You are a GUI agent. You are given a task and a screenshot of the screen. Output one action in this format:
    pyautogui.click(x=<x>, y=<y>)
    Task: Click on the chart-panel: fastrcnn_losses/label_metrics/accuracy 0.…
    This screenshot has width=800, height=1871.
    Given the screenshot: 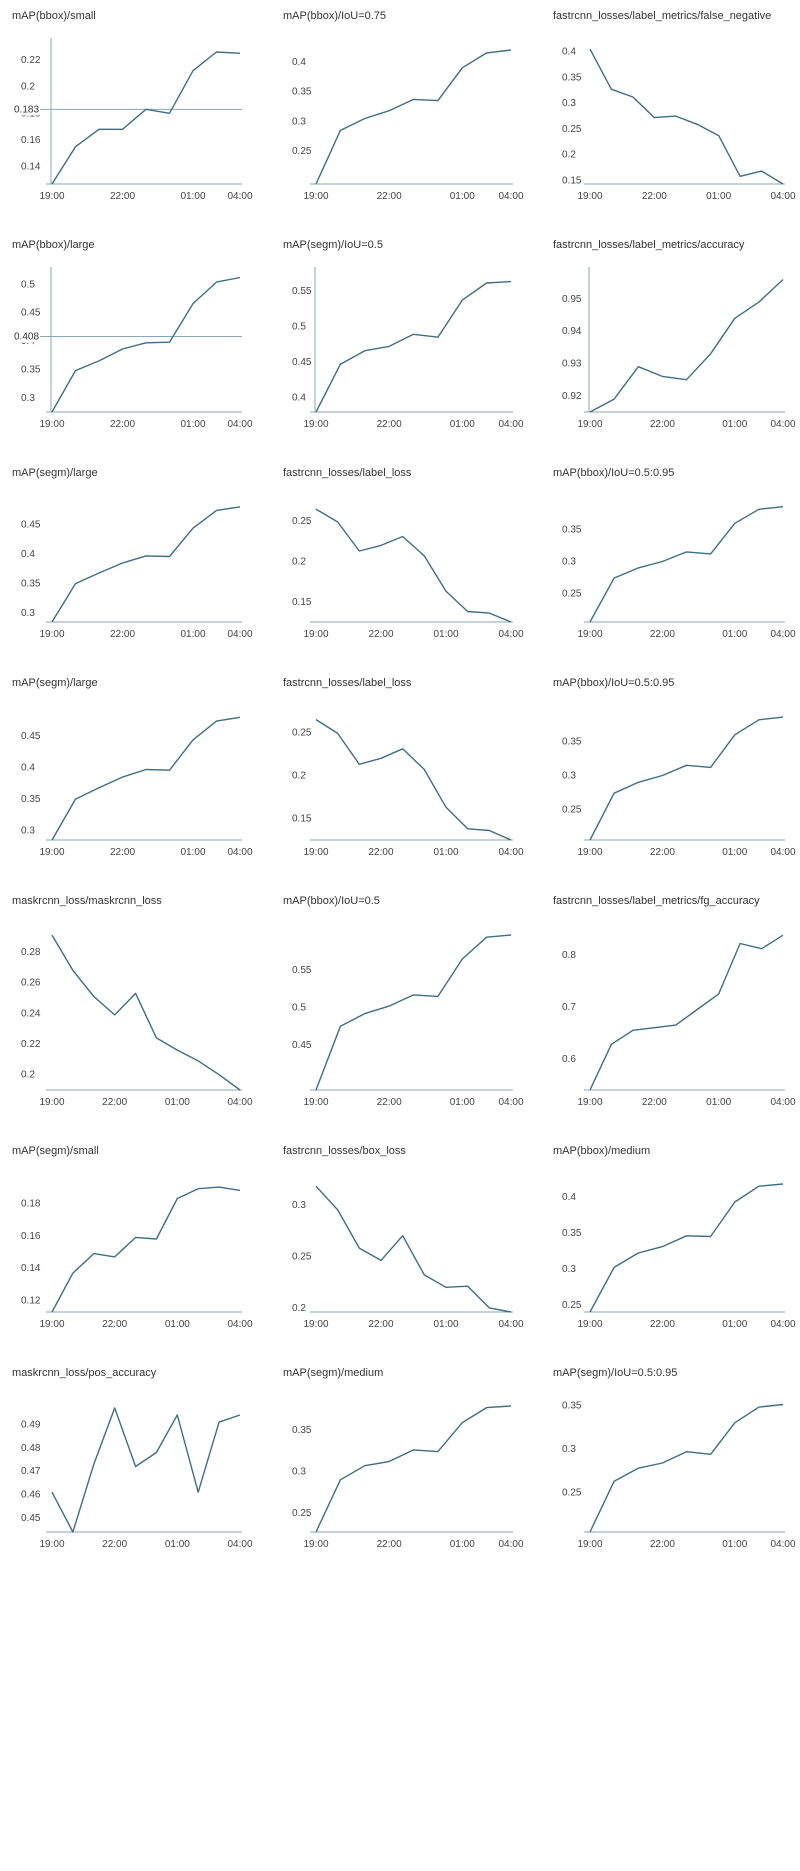 What is the action you would take?
    pyautogui.click(x=670, y=343)
    